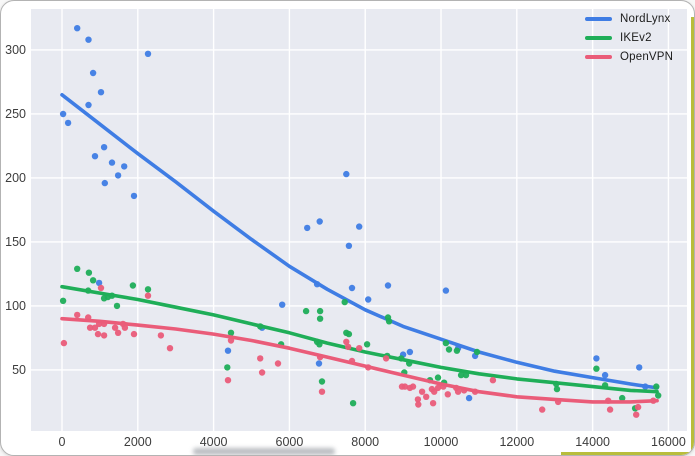  Describe the element at coordinates (629, 56) in the screenshot. I see `legend-item-openvpn: OpenVPN` at that location.